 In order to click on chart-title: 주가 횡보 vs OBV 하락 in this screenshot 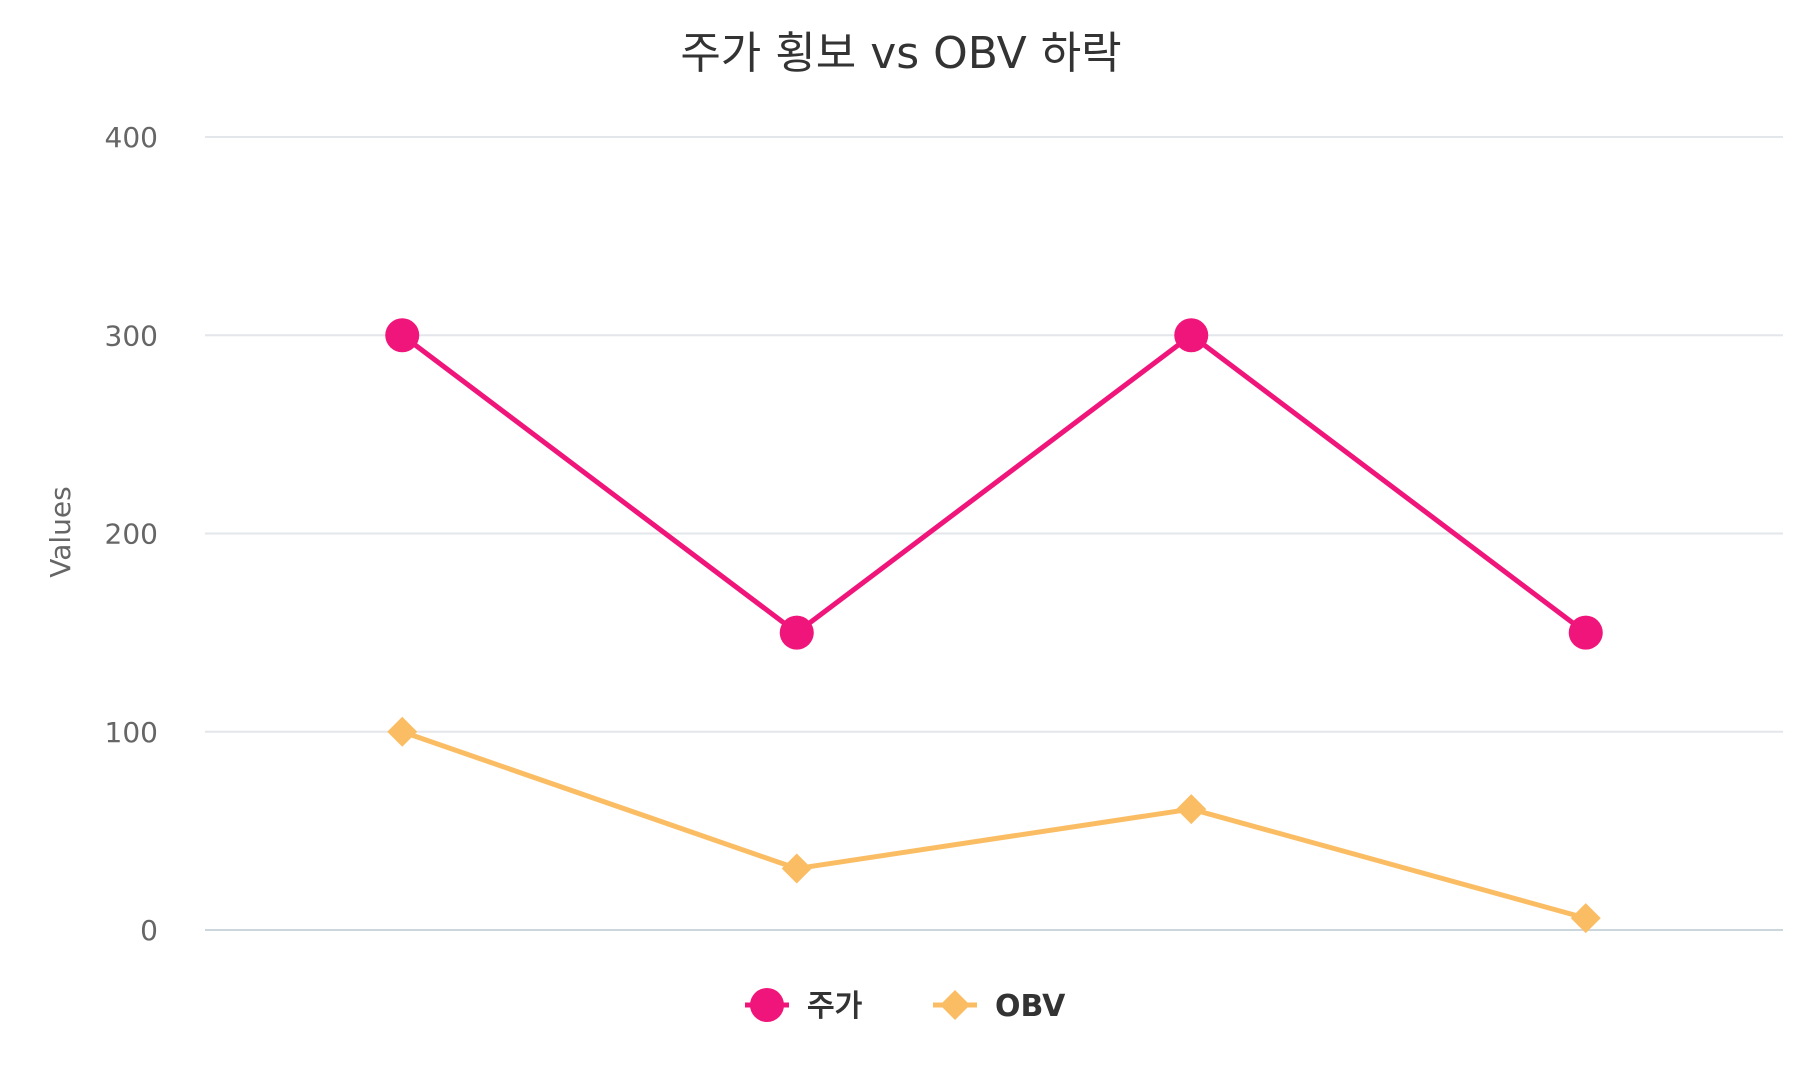, I will do `click(900, 53)`.